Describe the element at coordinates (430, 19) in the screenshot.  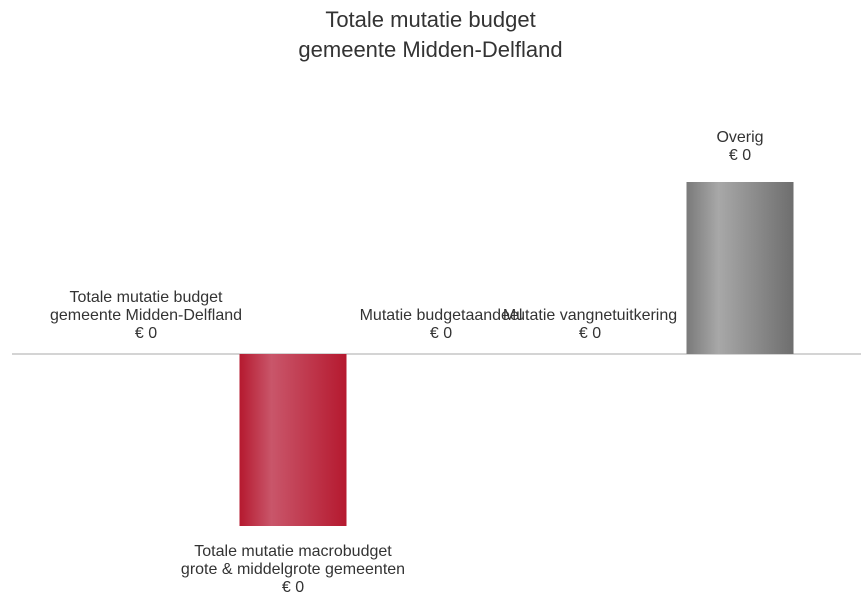
I see `chart-title-line-1: Totale mutatie budget` at that location.